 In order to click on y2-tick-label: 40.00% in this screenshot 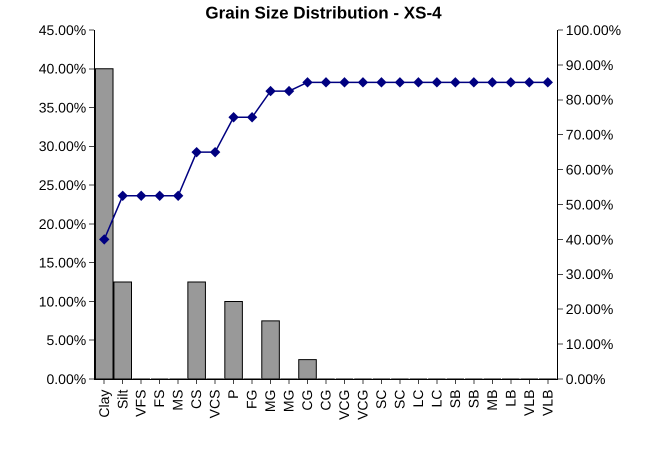, I will do `click(590, 239)`.